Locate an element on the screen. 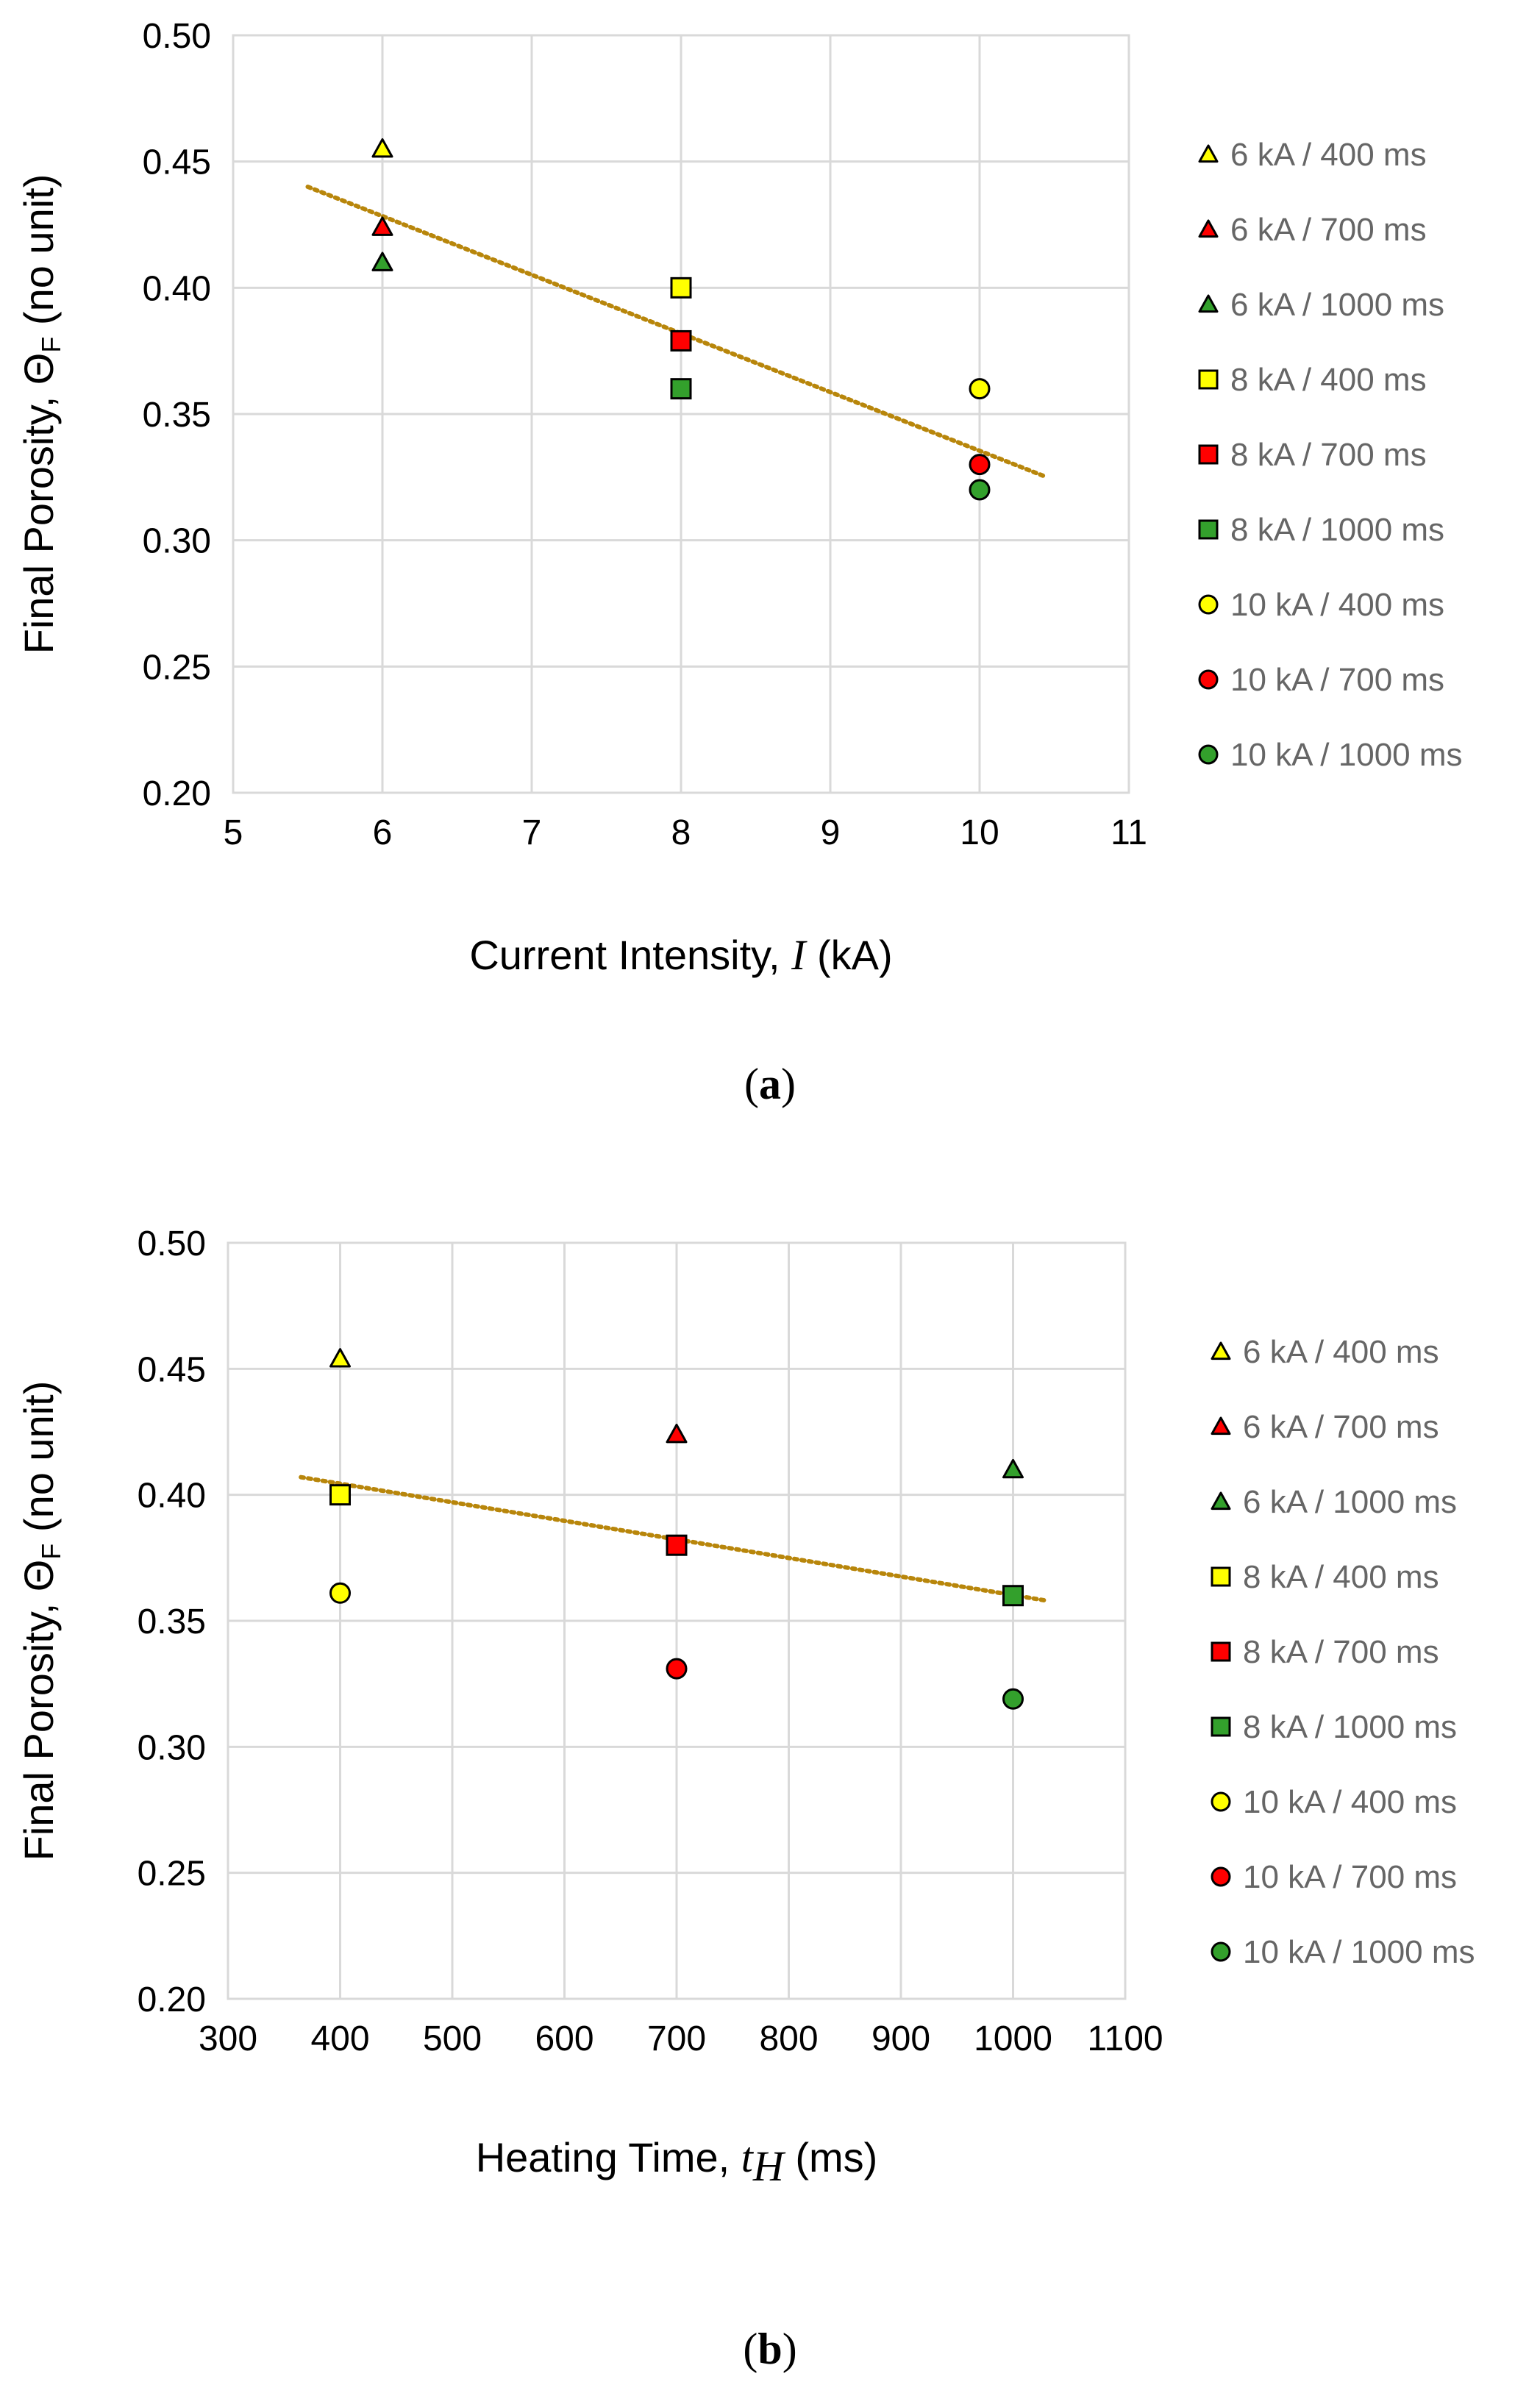 This screenshot has width=1540, height=2393. x-tick-label: 11 is located at coordinates (1129, 832).